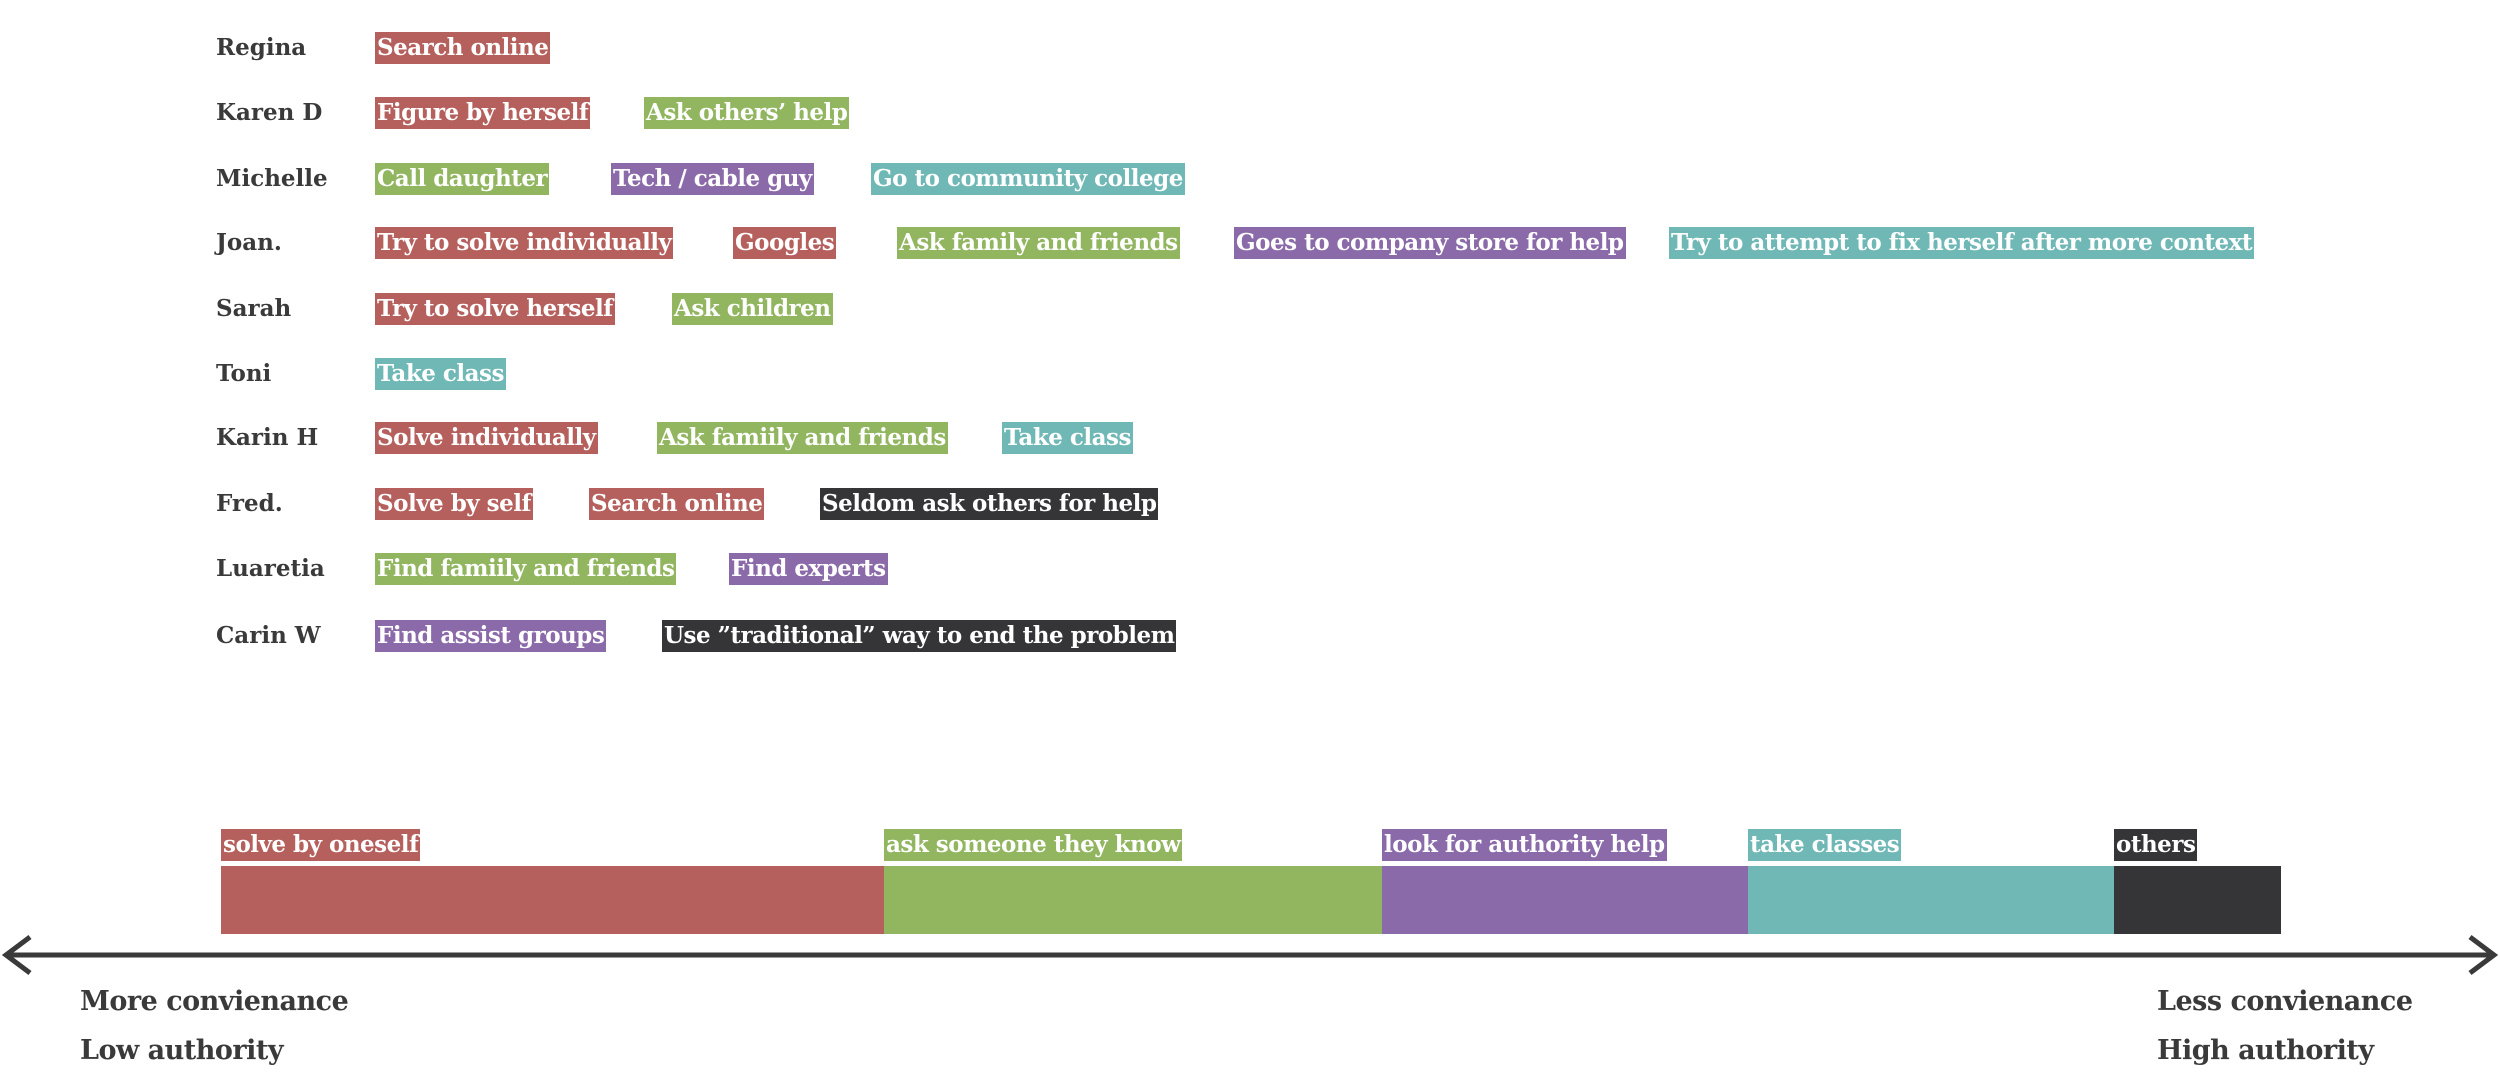 The height and width of the screenshot is (1074, 2500). What do you see at coordinates (989, 504) in the screenshot?
I see `behavior-tag-others: Seldom ask others for help` at bounding box center [989, 504].